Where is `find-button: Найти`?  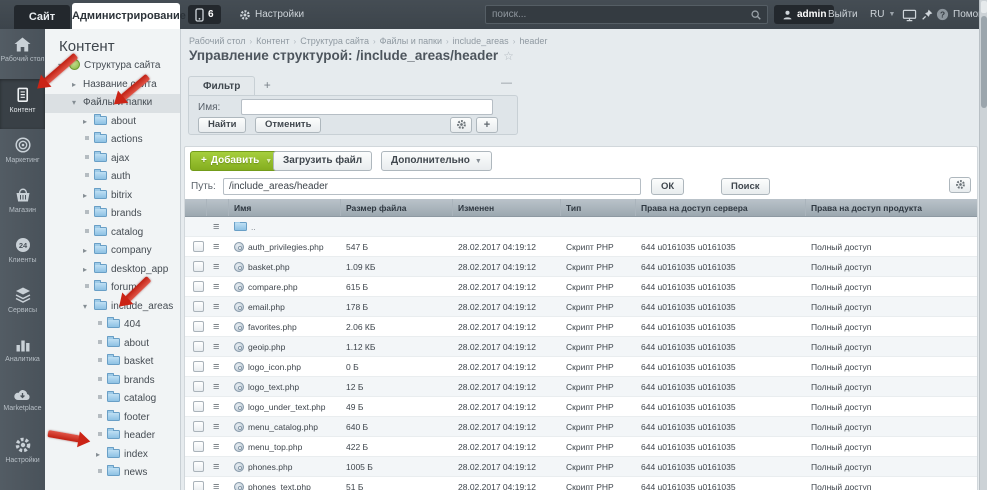 find-button: Найти is located at coordinates (222, 125).